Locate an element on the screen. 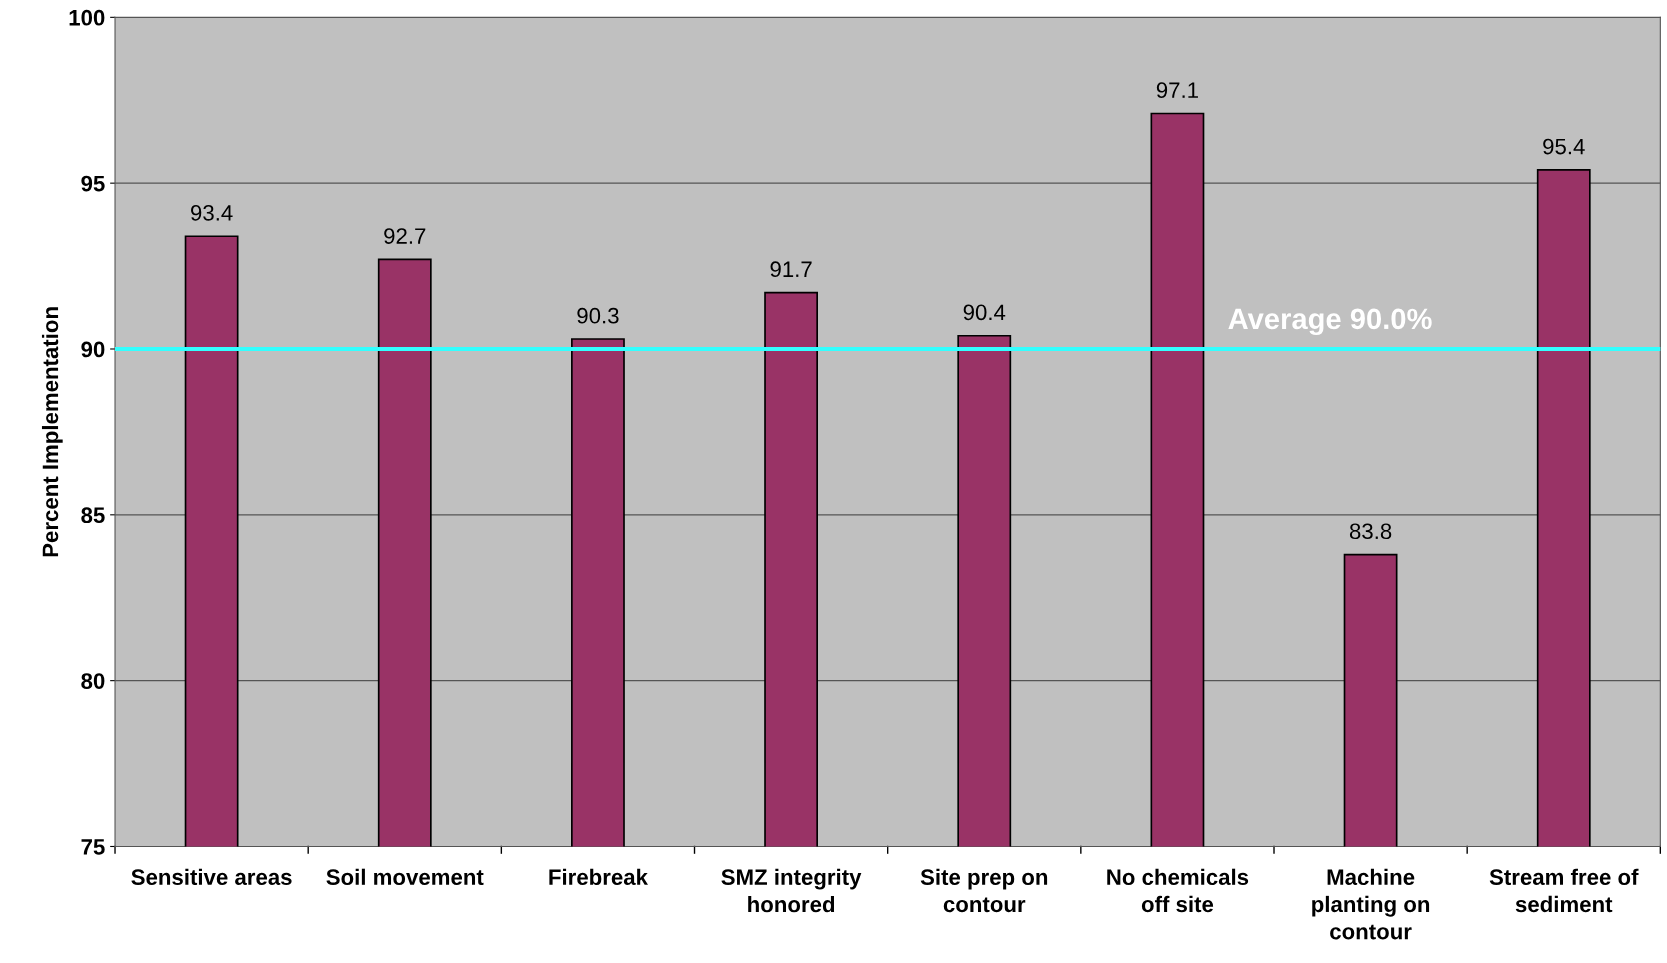  x-tick-label: Machine planting on contour is located at coordinates (1371, 904).